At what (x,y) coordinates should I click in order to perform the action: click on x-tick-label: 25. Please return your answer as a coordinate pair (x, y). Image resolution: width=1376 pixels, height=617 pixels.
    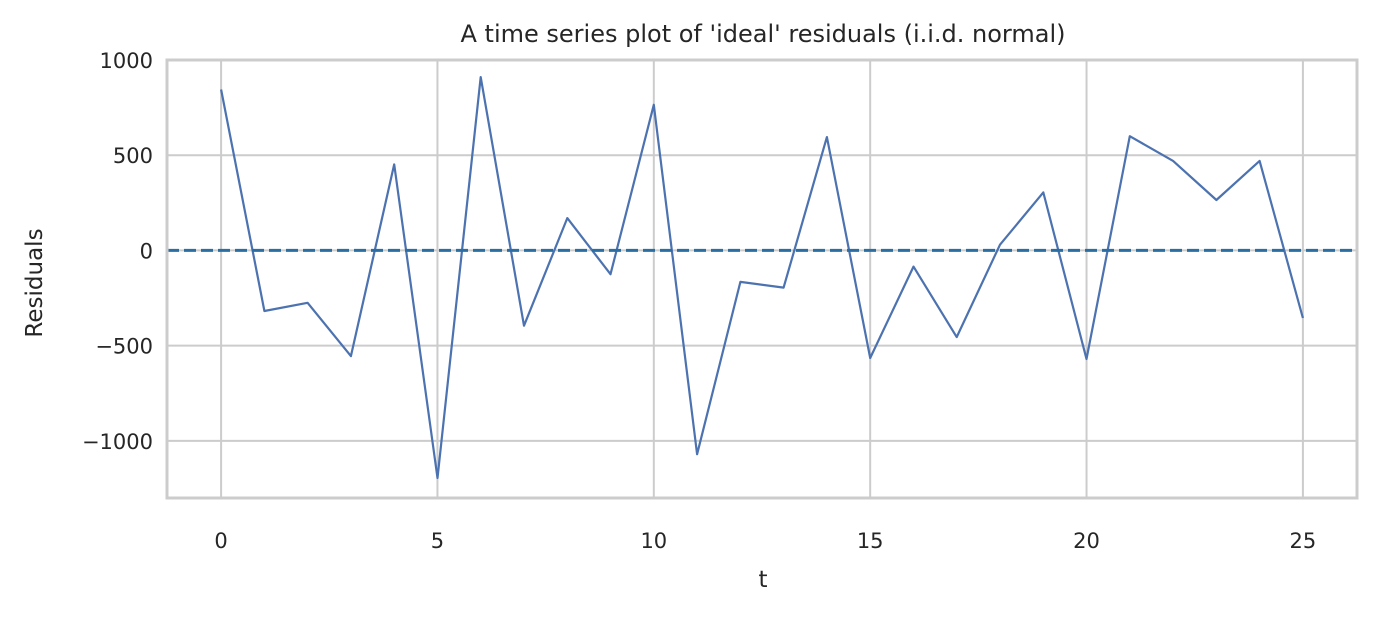
    Looking at the image, I should click on (1303, 541).